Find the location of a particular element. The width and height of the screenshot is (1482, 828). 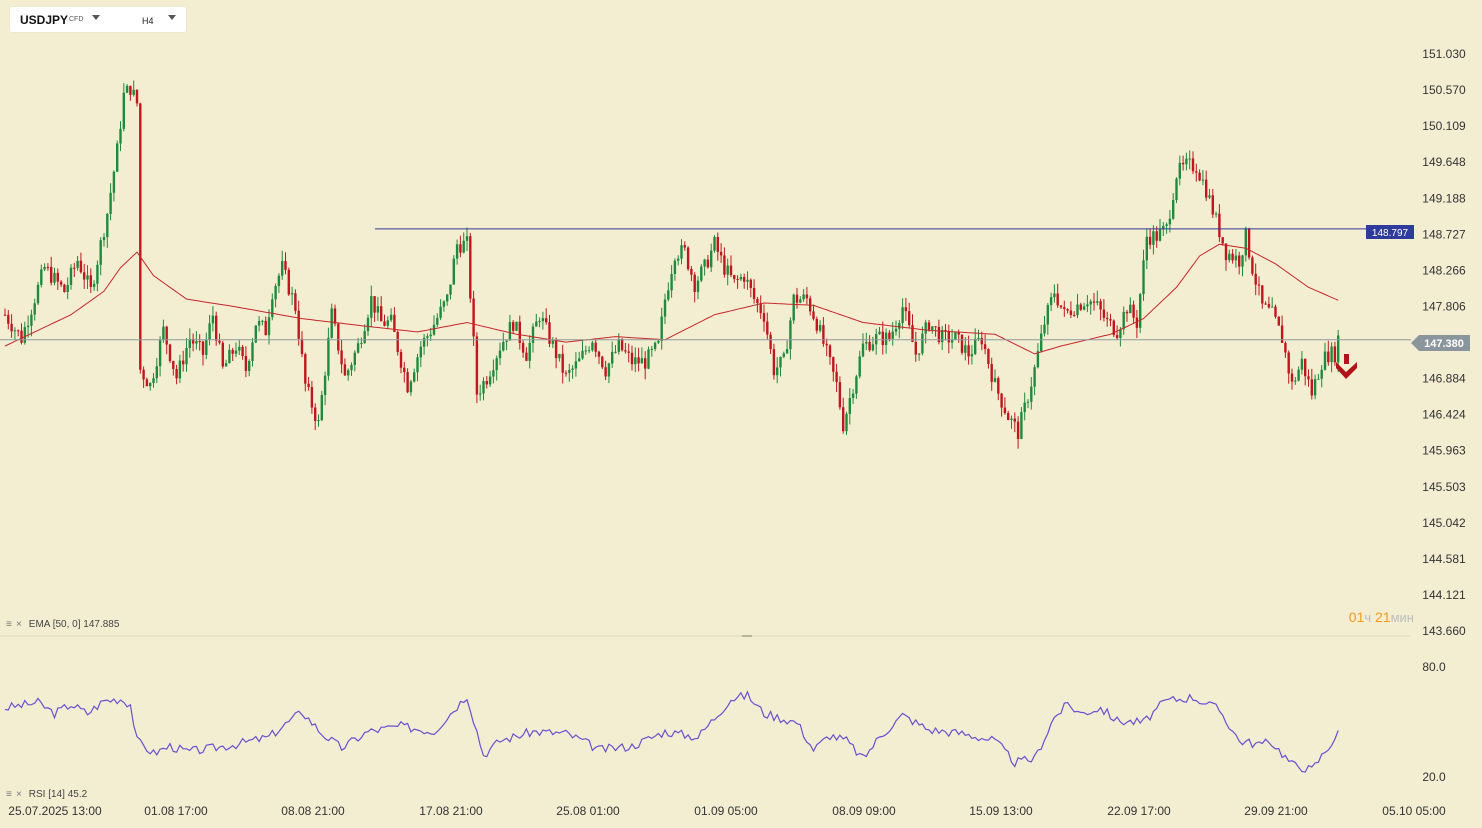

timer-minutes: 21 is located at coordinates (1383, 617).